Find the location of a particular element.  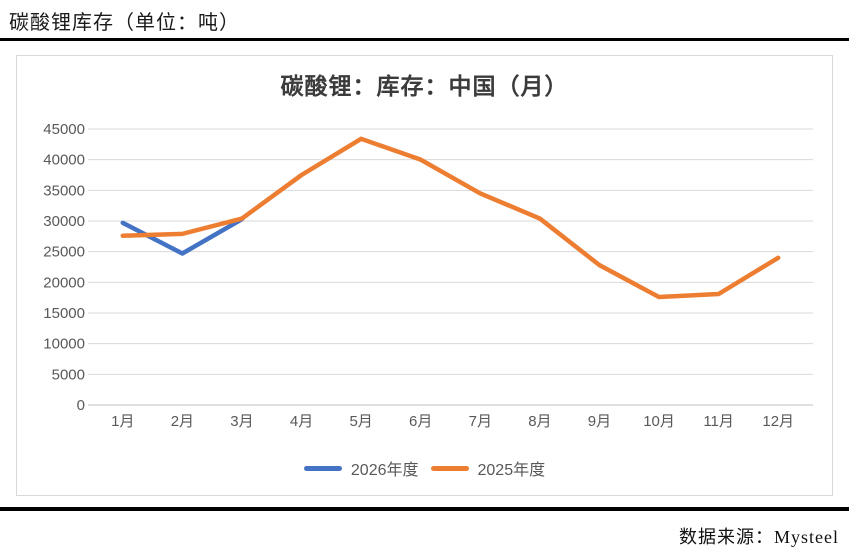

x-tick-label: 12月 is located at coordinates (778, 421).